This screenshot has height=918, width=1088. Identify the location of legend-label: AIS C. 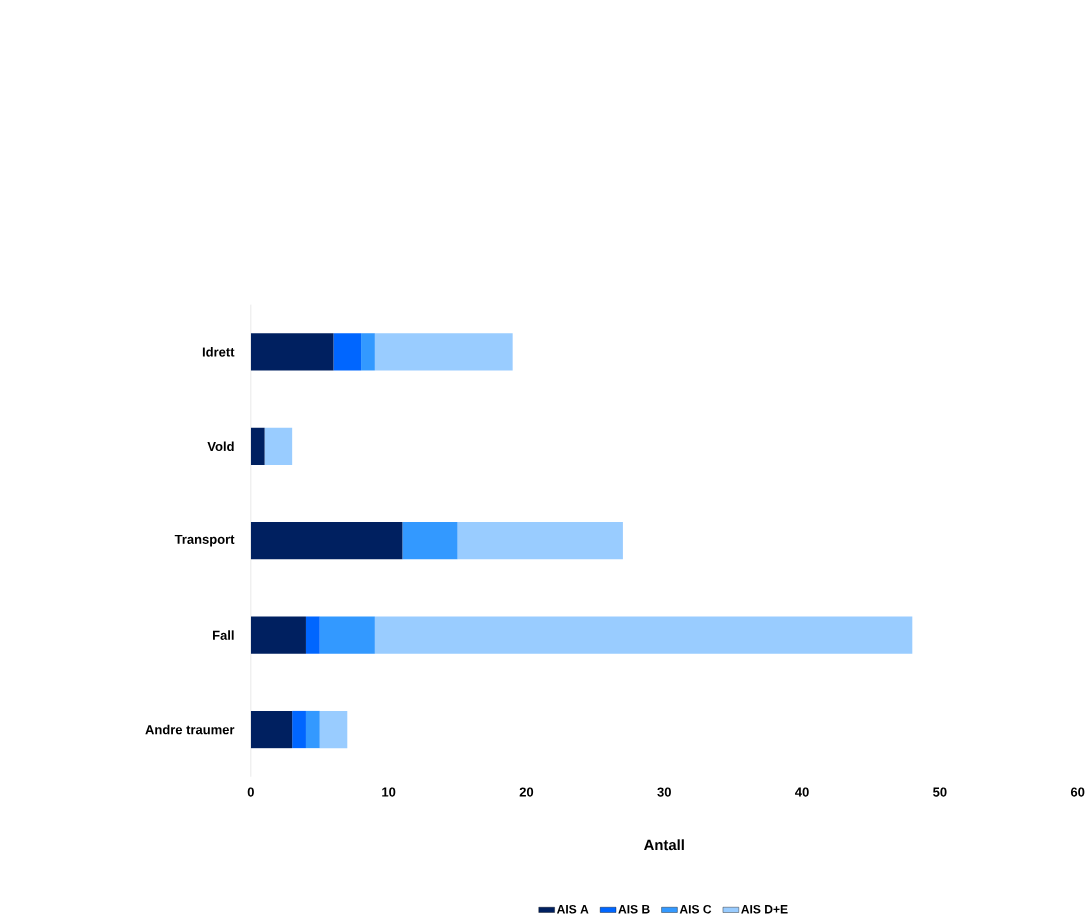
(695, 909).